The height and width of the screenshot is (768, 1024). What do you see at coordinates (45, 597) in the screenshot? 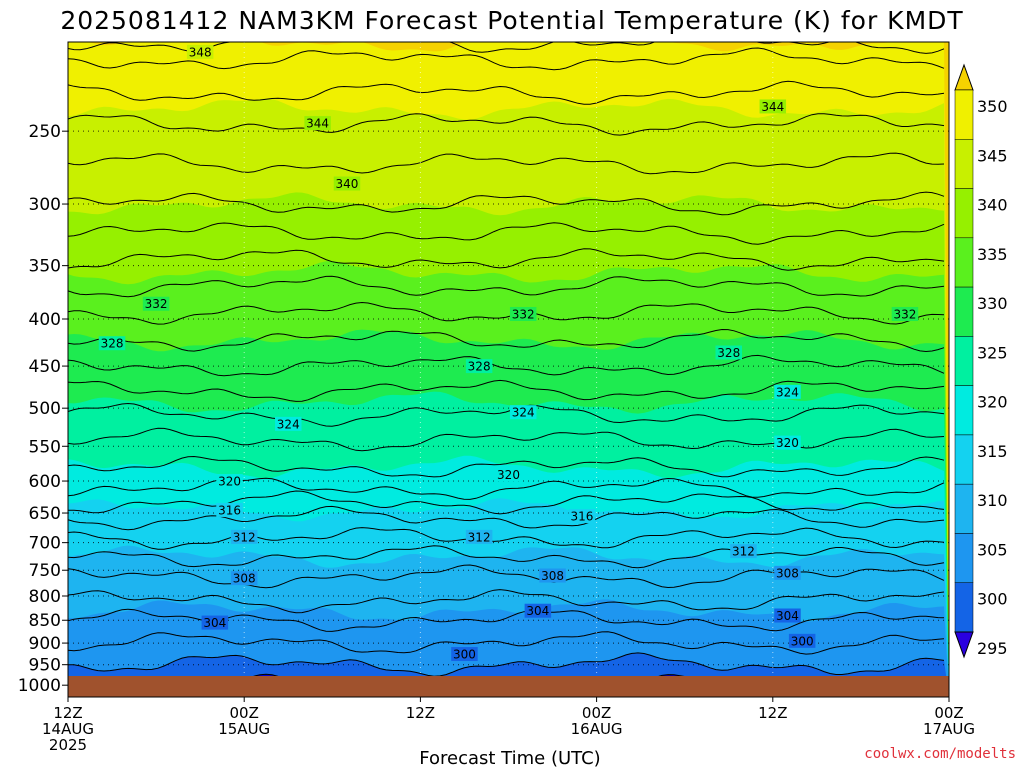
I see `y-tick-label: 800` at bounding box center [45, 597].